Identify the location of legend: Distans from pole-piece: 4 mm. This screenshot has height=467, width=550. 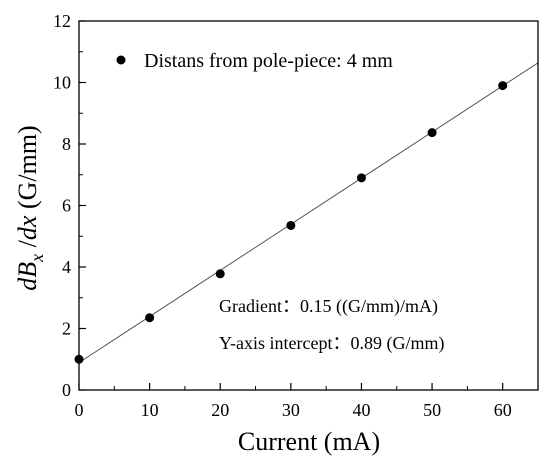
(254, 61).